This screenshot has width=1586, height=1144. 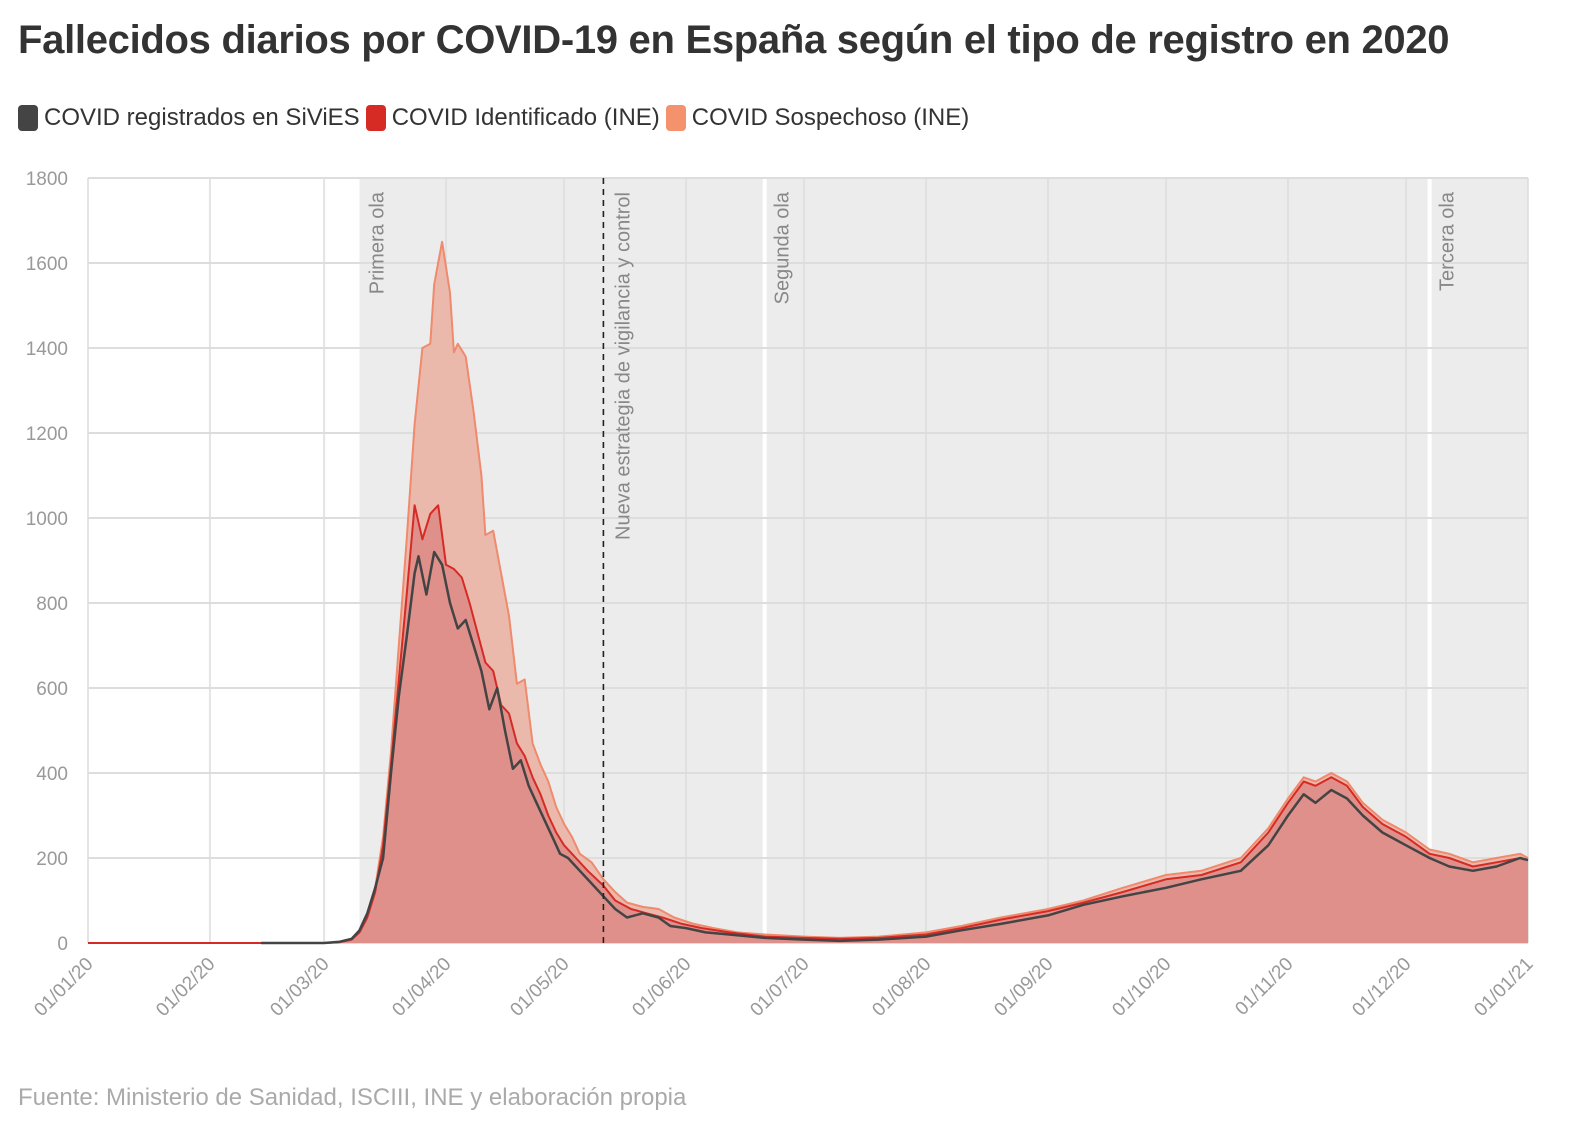 What do you see at coordinates (377, 242) in the screenshot?
I see `period-label-1: Primera ola` at bounding box center [377, 242].